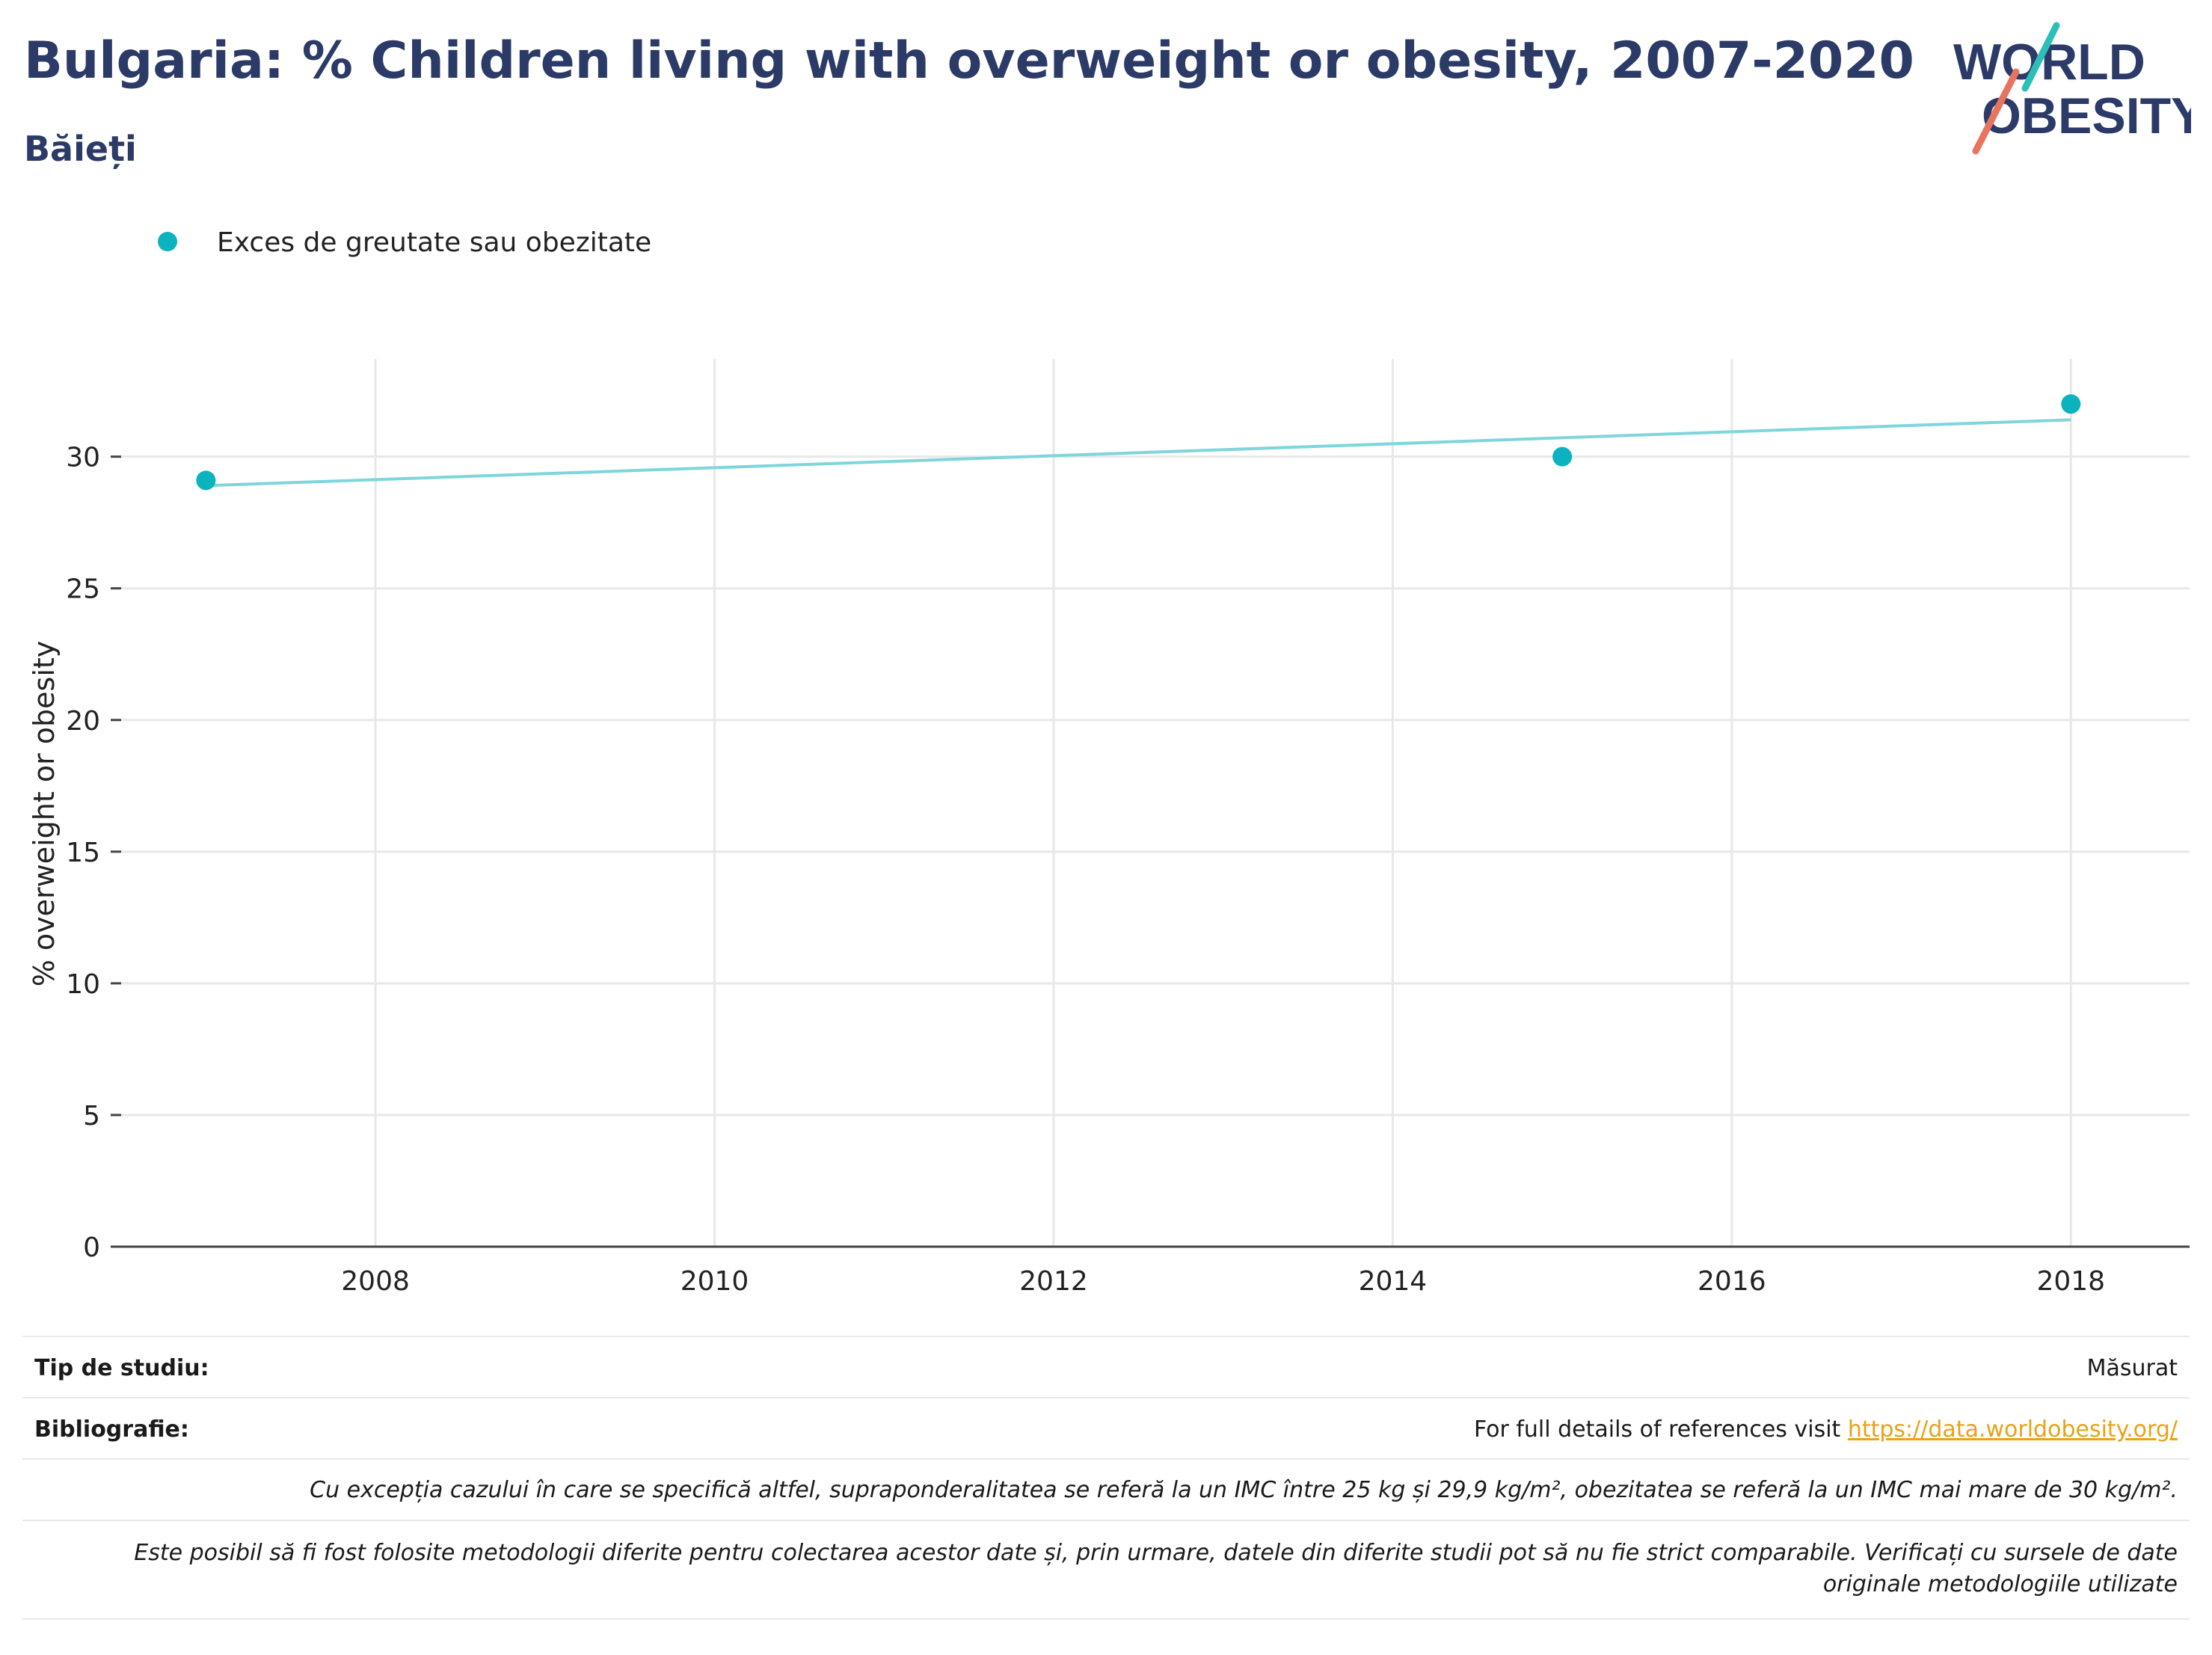 This screenshot has height=1655, width=2212. Describe the element at coordinates (1732, 1281) in the screenshot. I see `x-tick-label-2016: 2016` at that location.